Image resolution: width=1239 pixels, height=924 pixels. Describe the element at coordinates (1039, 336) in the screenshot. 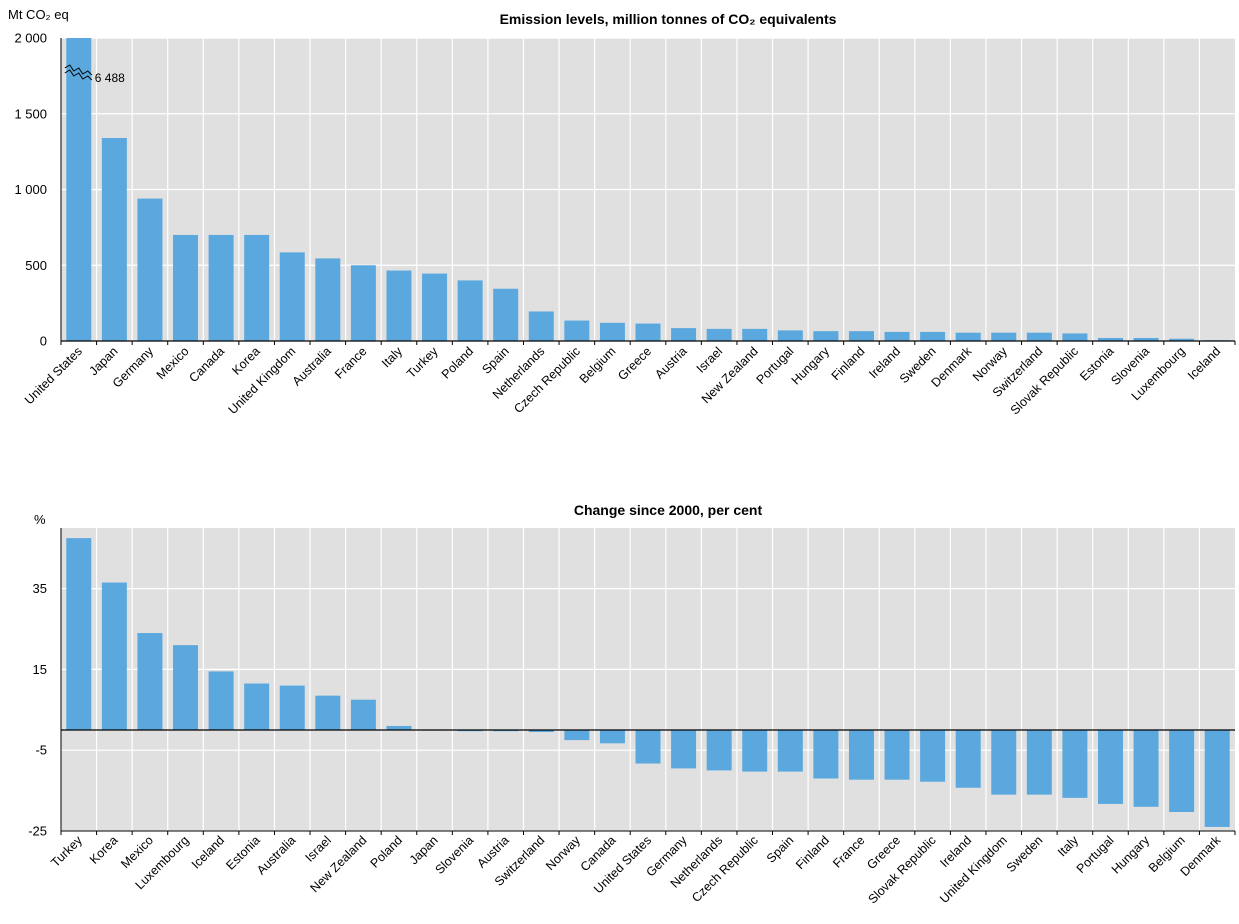

I see `bar-switzerland` at that location.